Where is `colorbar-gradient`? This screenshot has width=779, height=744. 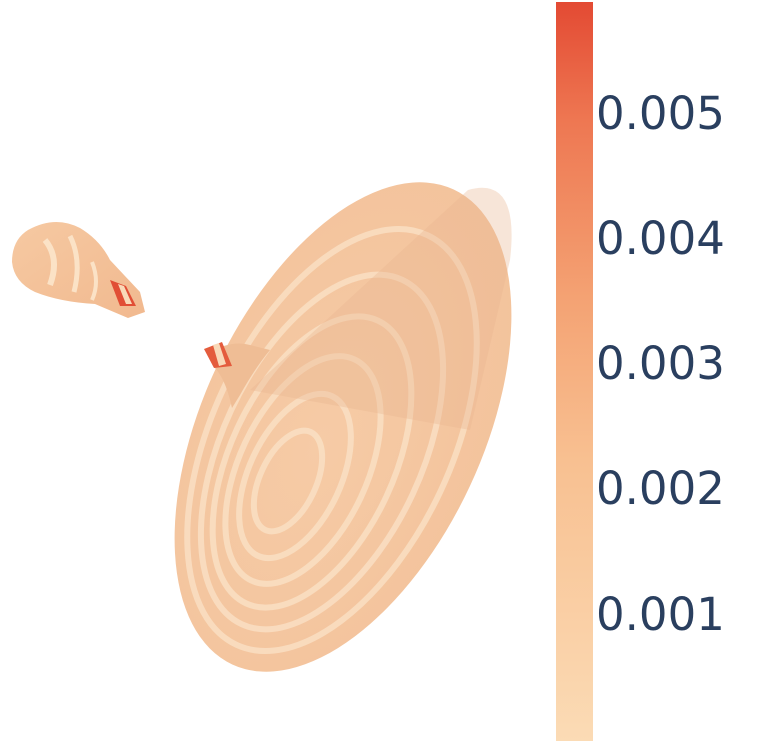 colorbar-gradient is located at coordinates (574, 371).